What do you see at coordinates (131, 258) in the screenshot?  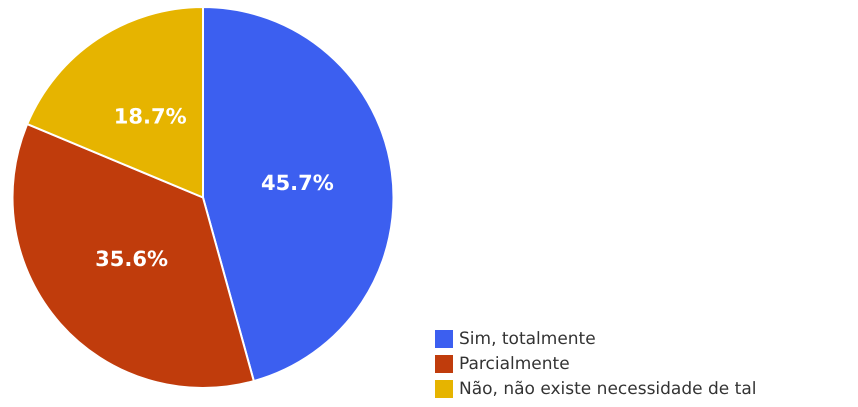 I see `data-label: 35.6%` at bounding box center [131, 258].